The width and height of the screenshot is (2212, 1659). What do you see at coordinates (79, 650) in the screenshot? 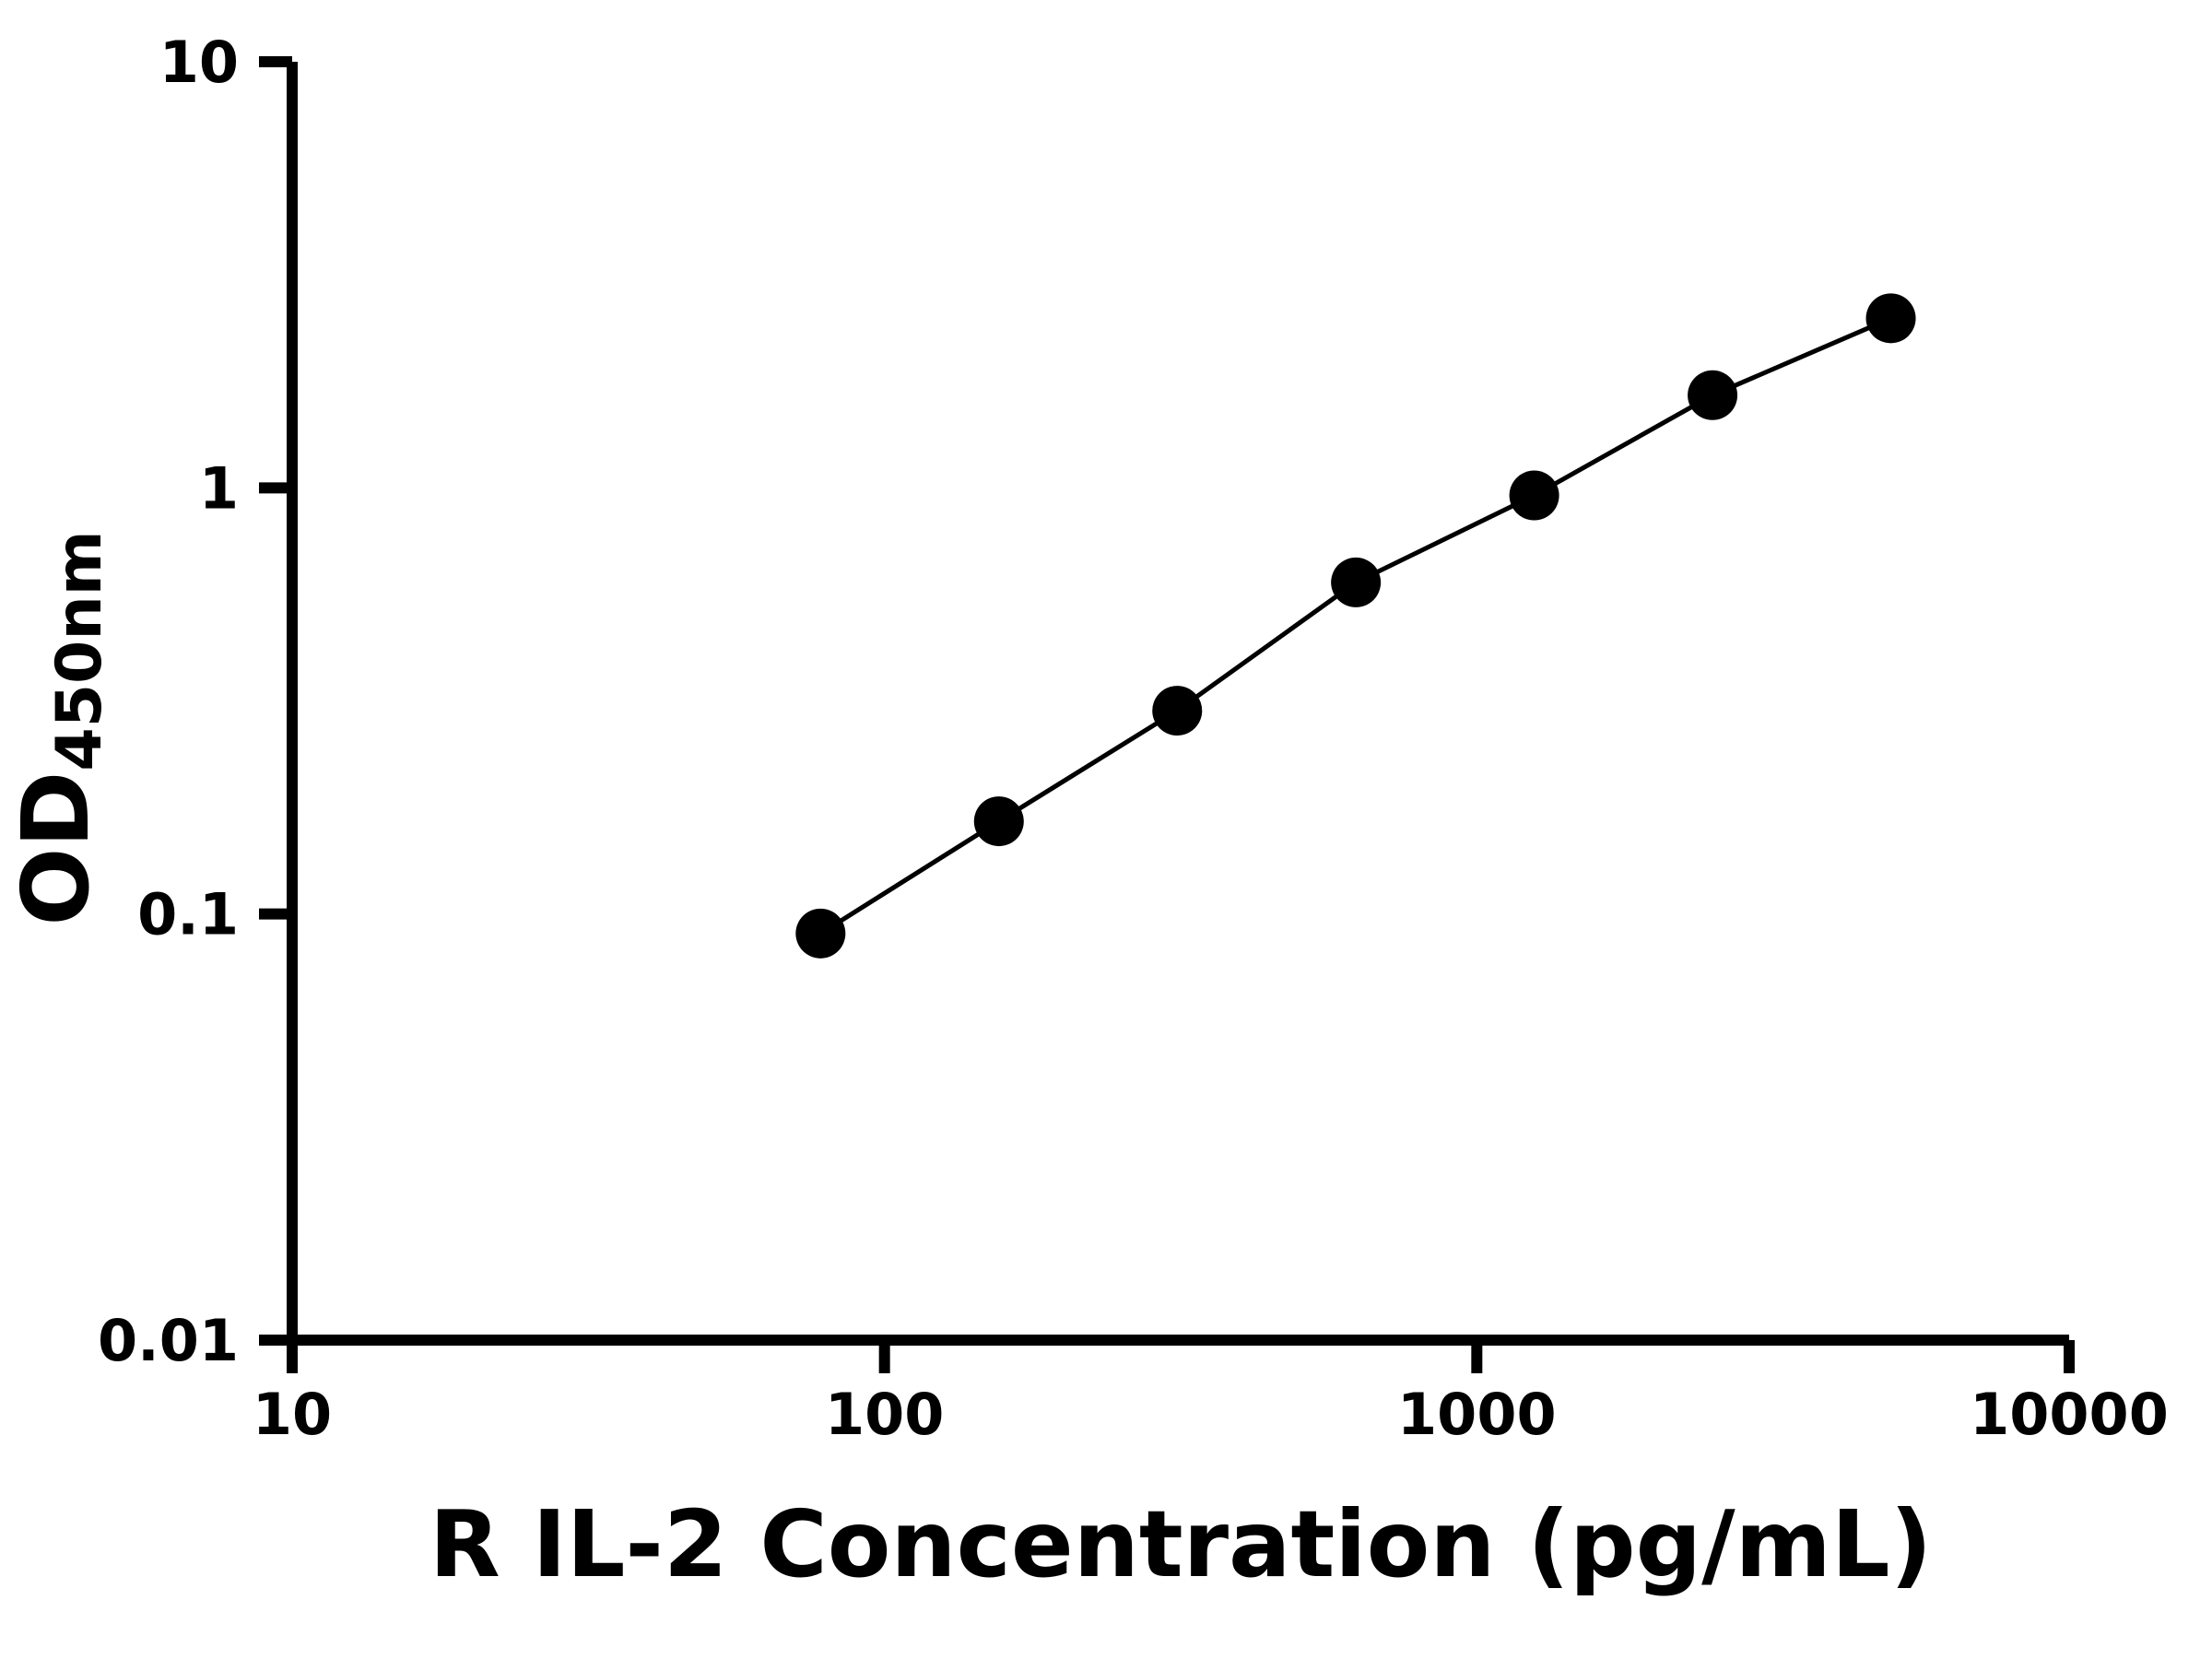
I see `y-axis-label-subscript: 450nm` at bounding box center [79, 650].